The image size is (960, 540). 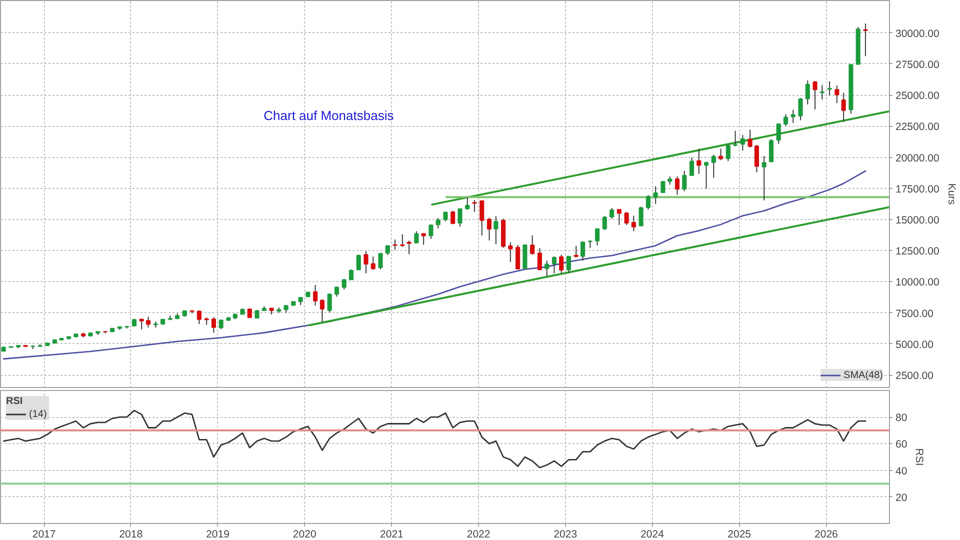 What do you see at coordinates (392, 534) in the screenshot?
I see `x-tick-label: 2021` at bounding box center [392, 534].